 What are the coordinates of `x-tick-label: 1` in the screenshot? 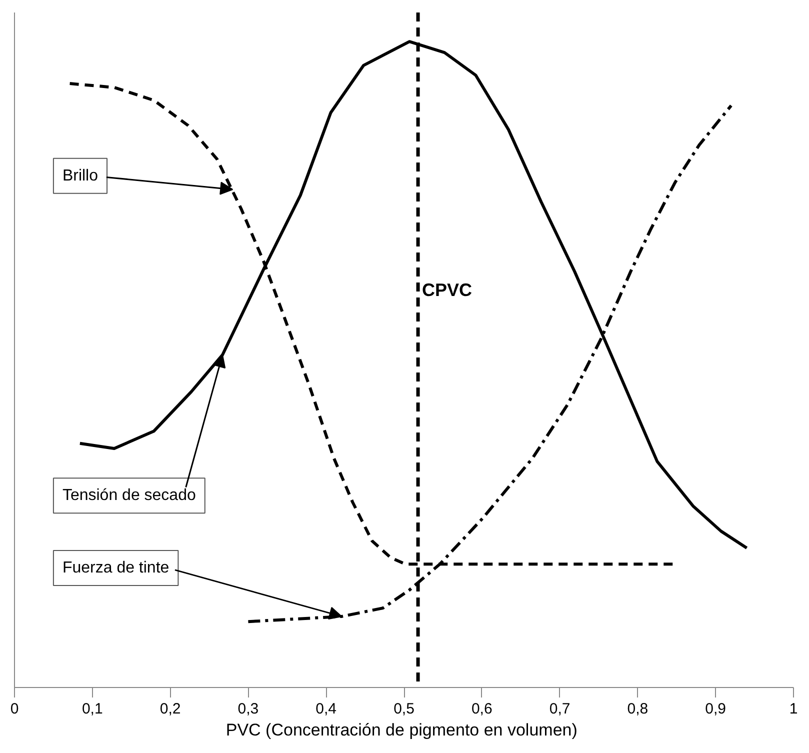 It's located at (793, 709).